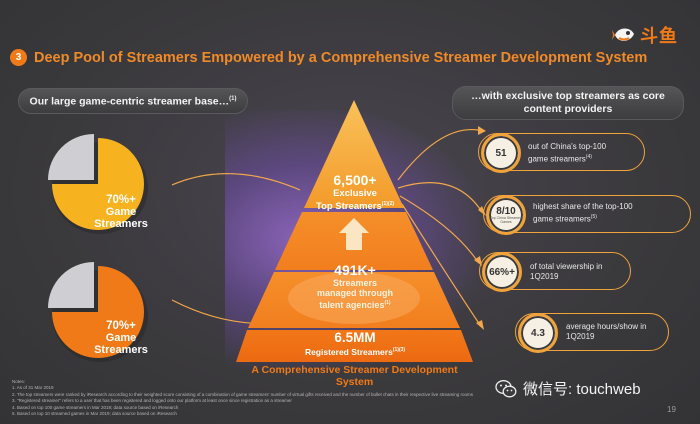  What do you see at coordinates (355, 293) in the screenshot?
I see `managed-streamers-line2: managed through` at bounding box center [355, 293].